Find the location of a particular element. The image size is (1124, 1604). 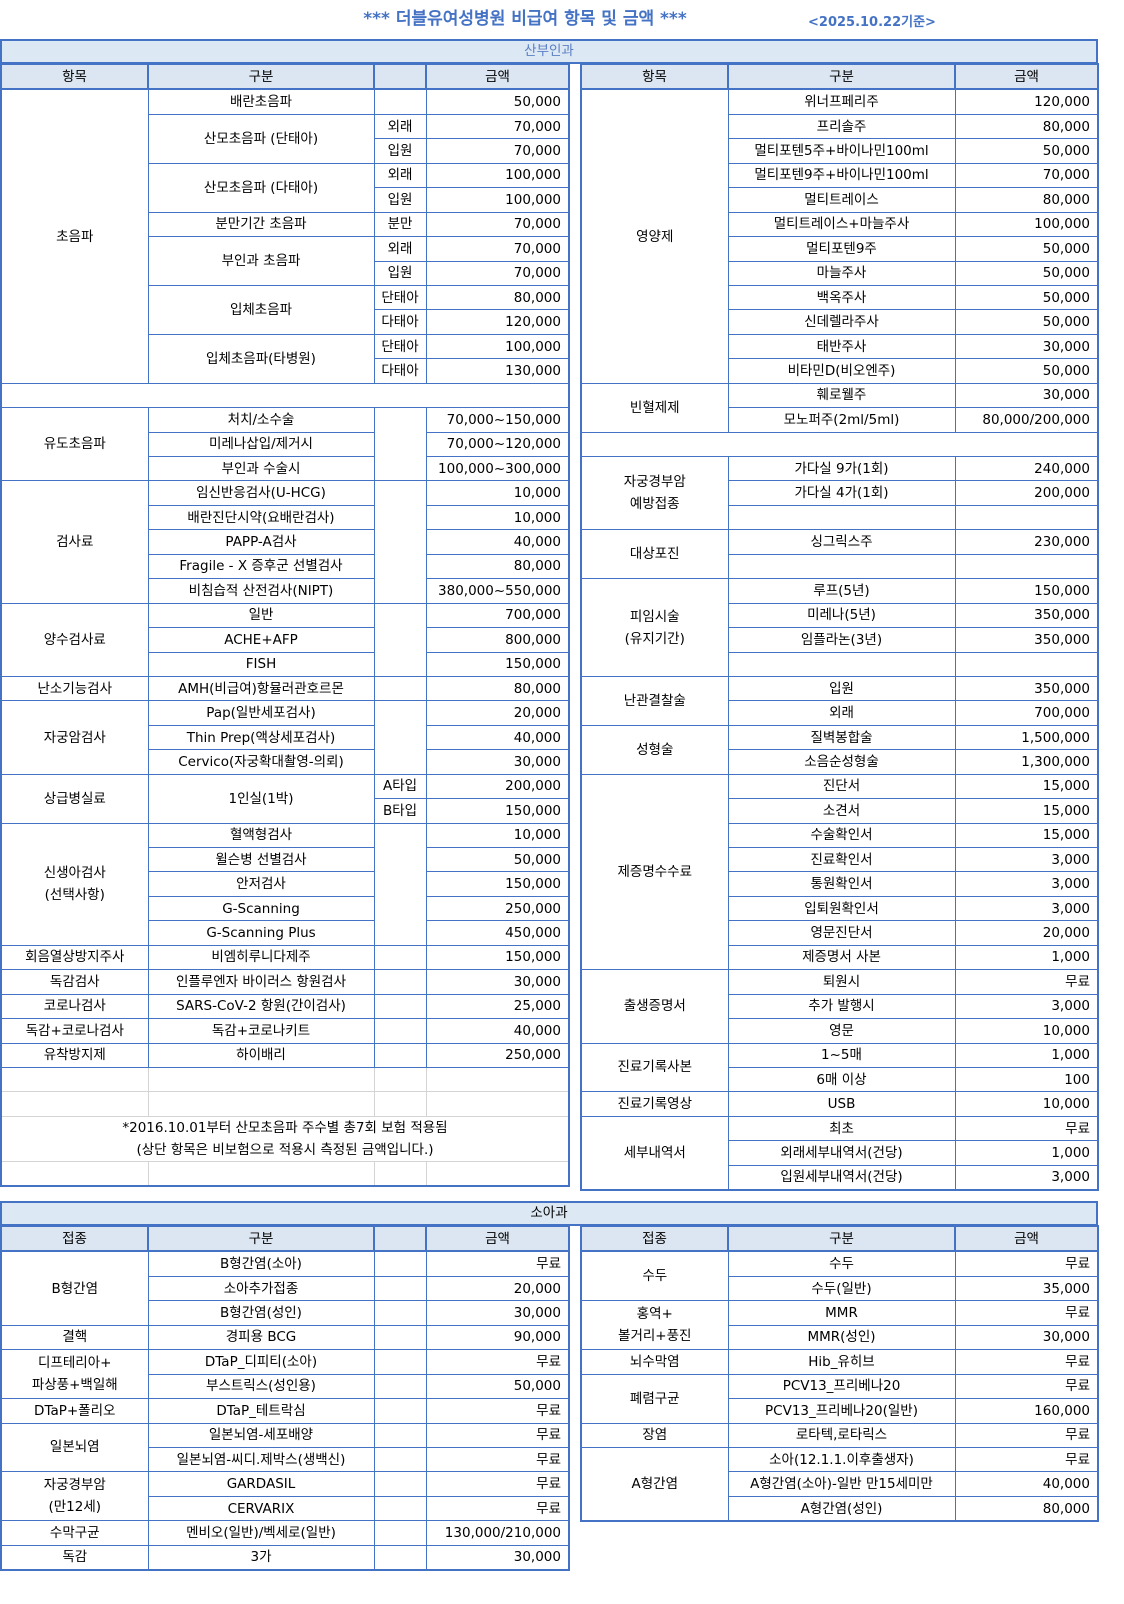

item-price: 20,000 is located at coordinates (1026, 933).